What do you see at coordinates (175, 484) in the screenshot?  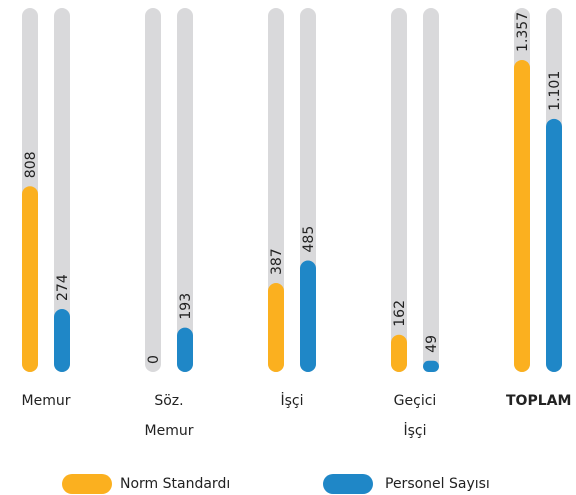 I see `legend-label: Norm Standardı` at bounding box center [175, 484].